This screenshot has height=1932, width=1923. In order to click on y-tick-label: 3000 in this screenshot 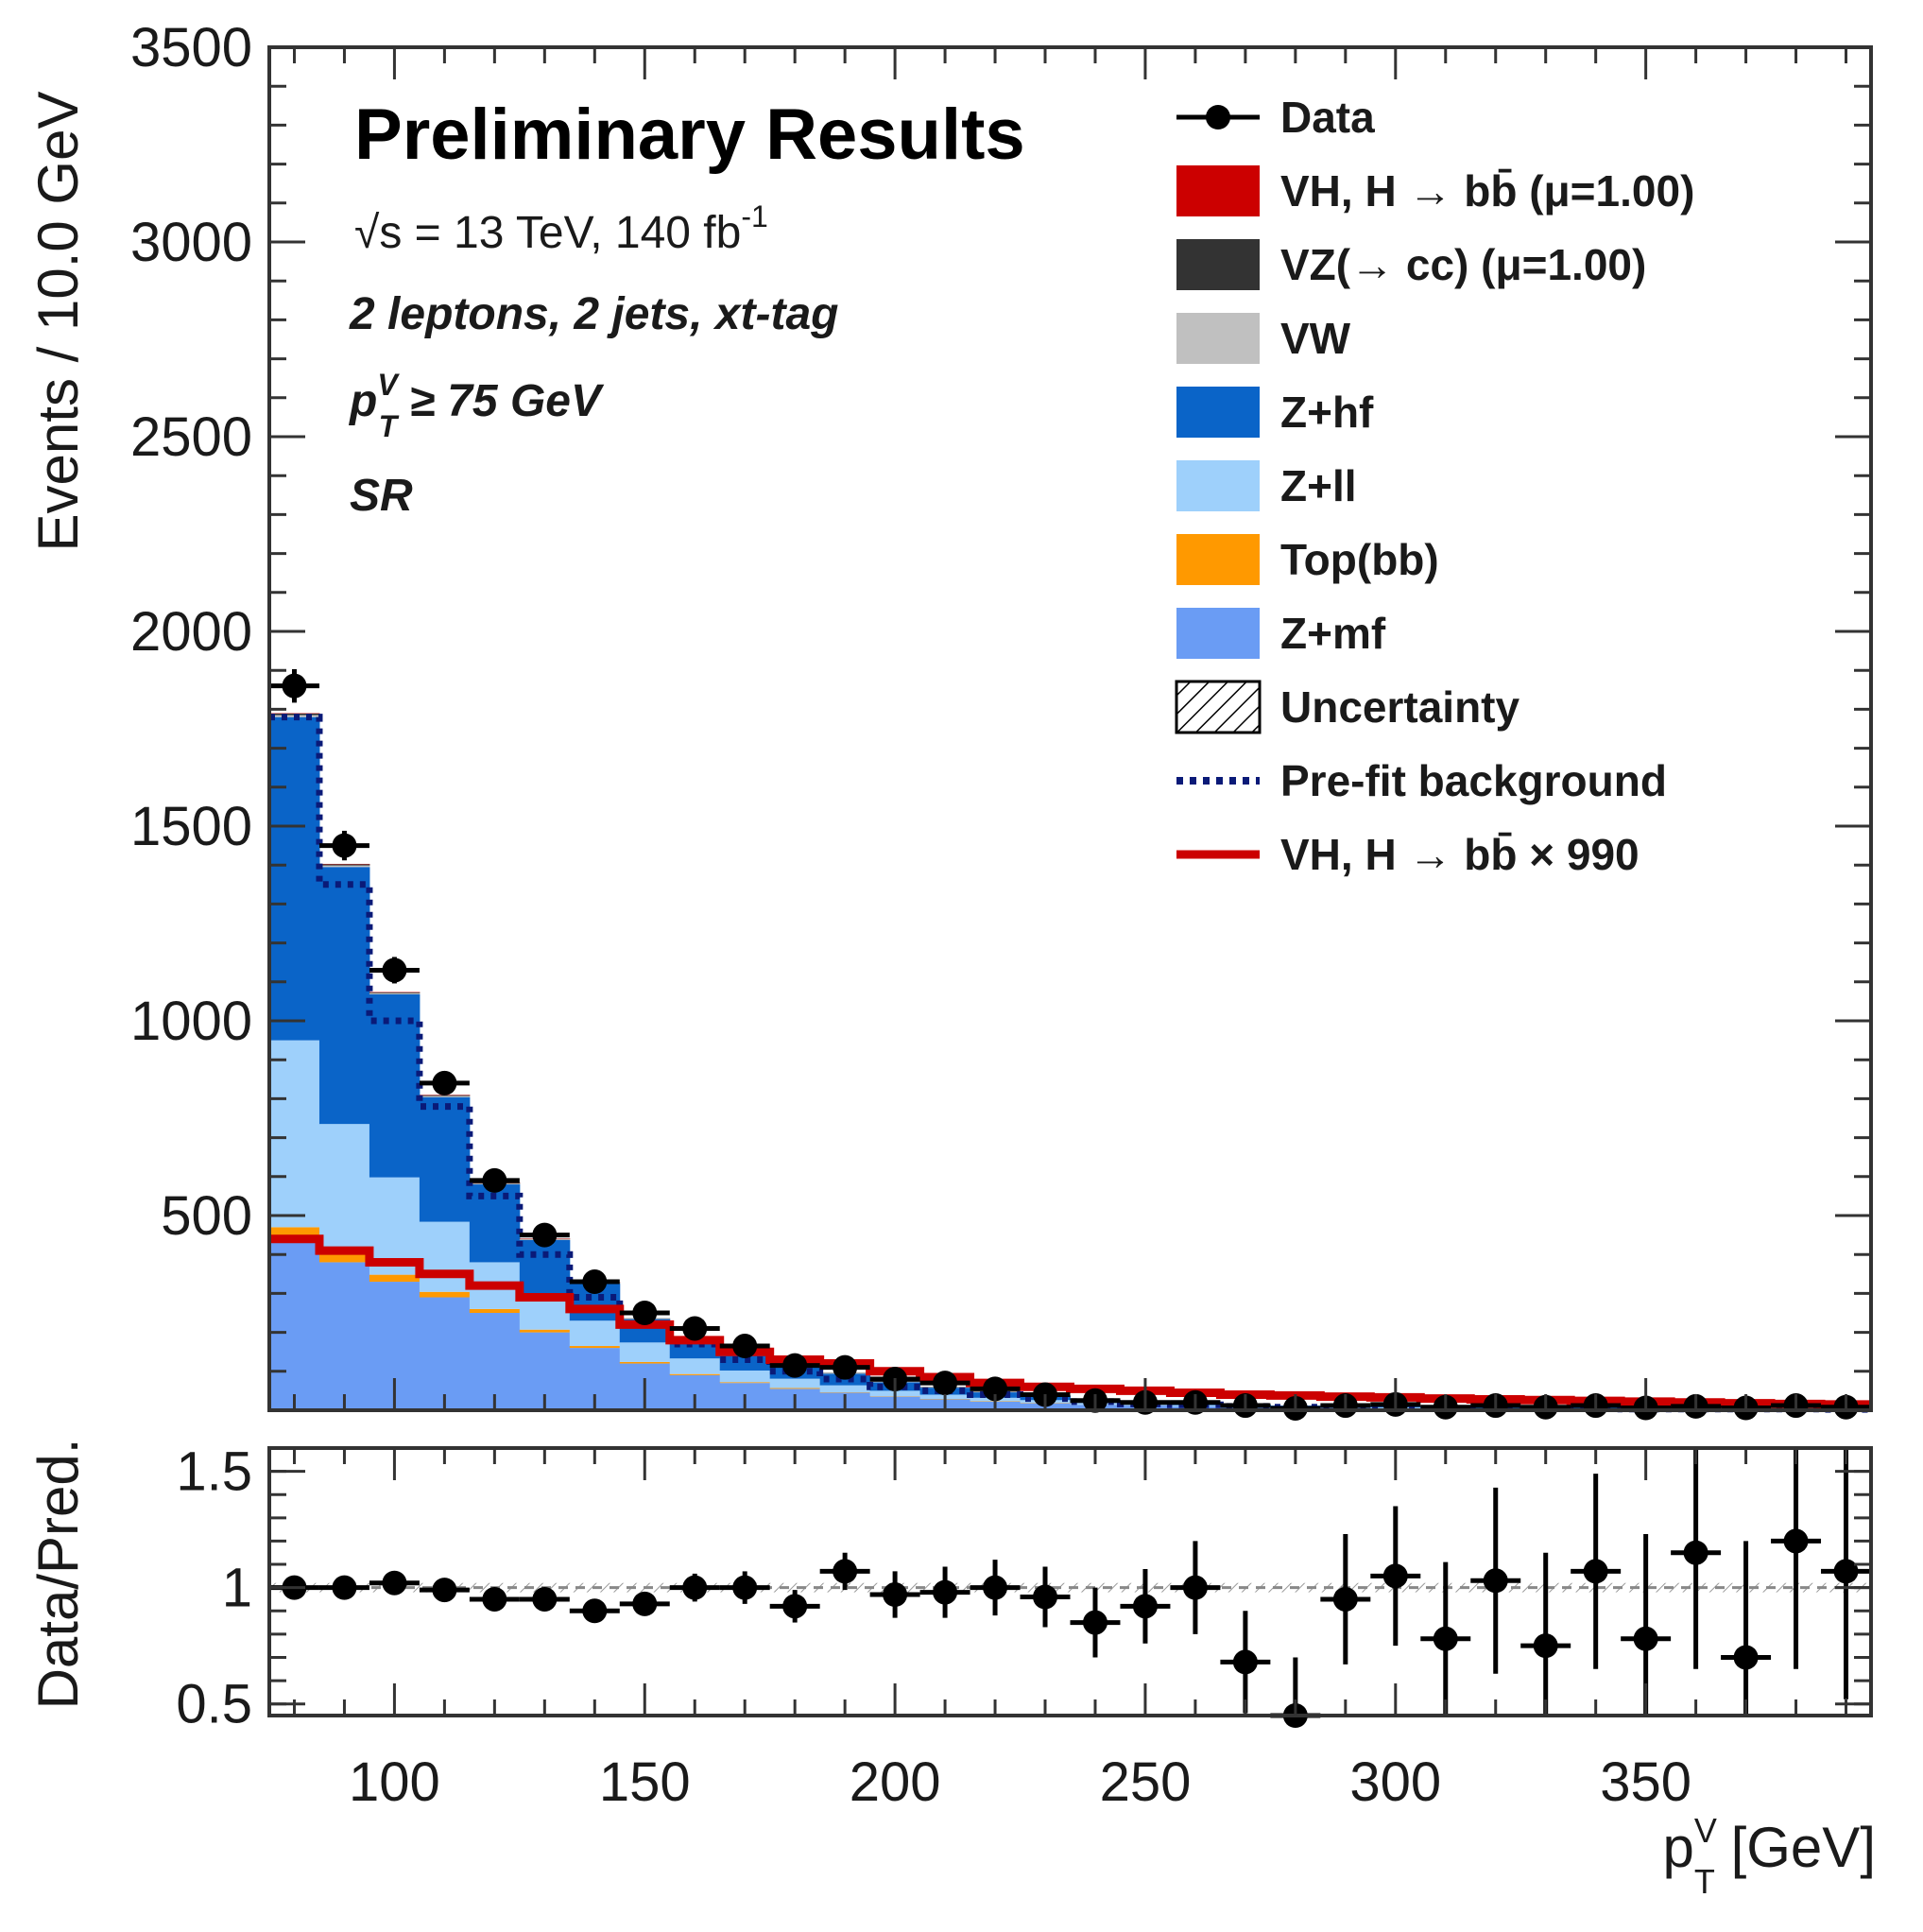, I will do `click(191, 242)`.